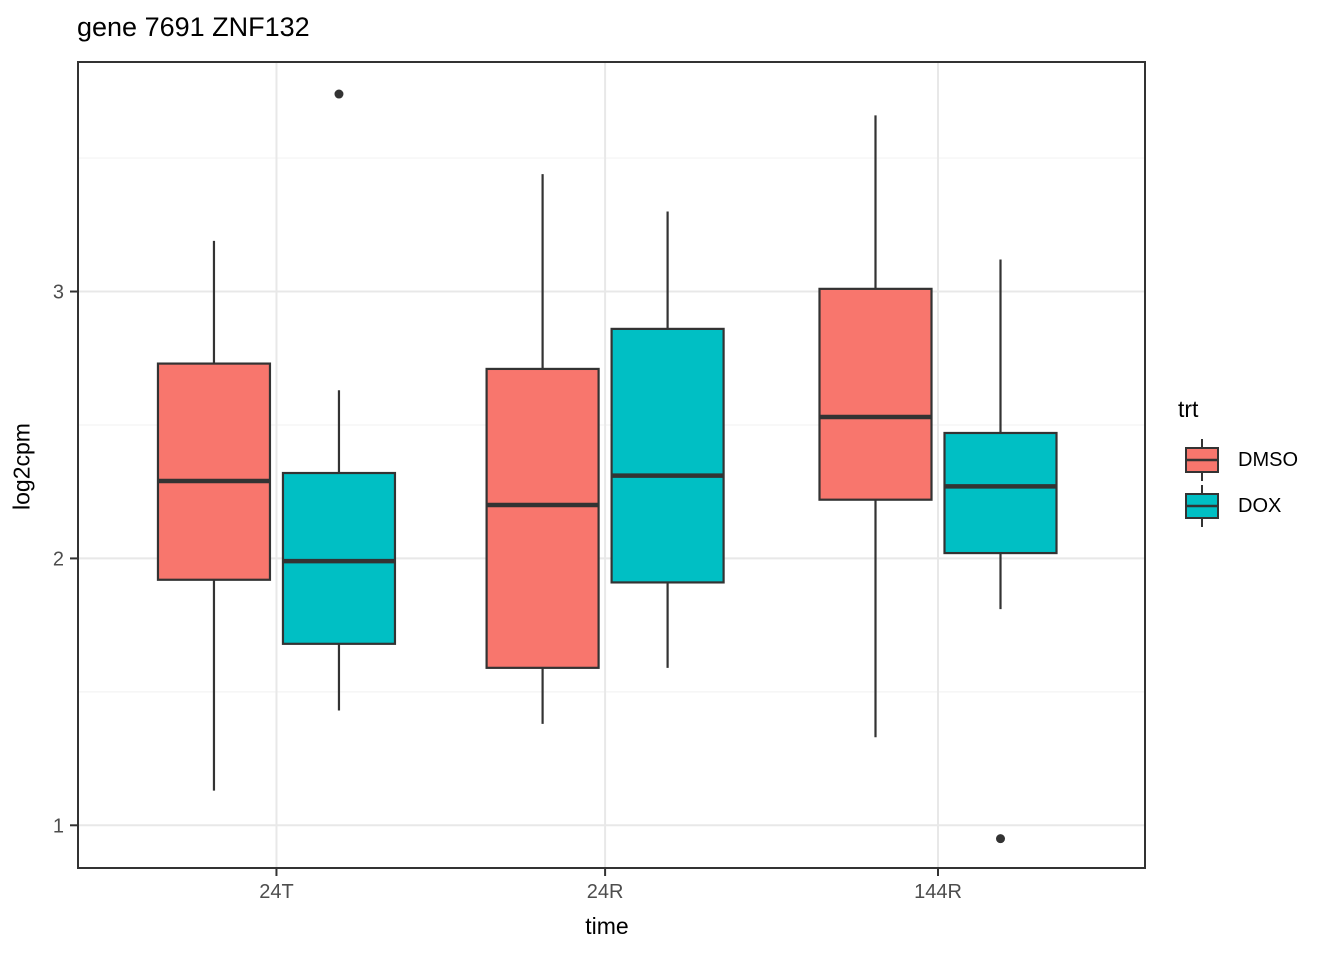 The width and height of the screenshot is (1344, 960). Describe the element at coordinates (21, 466) in the screenshot. I see `y-axis-title: log2cpm` at that location.